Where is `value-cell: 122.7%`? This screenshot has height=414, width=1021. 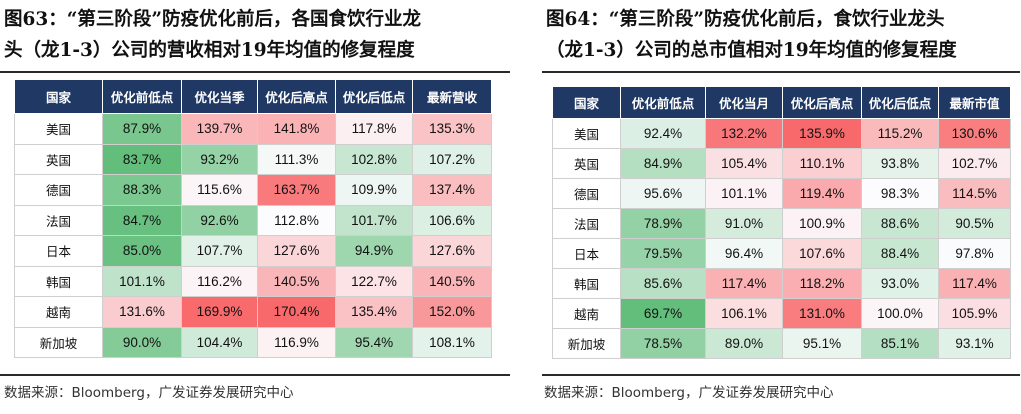 value-cell: 122.7% is located at coordinates (374, 281).